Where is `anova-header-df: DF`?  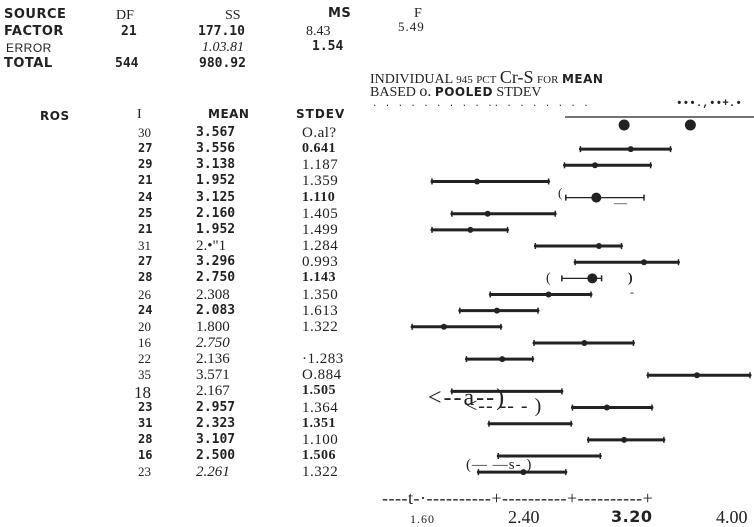
anova-header-df: DF is located at coordinates (125, 15).